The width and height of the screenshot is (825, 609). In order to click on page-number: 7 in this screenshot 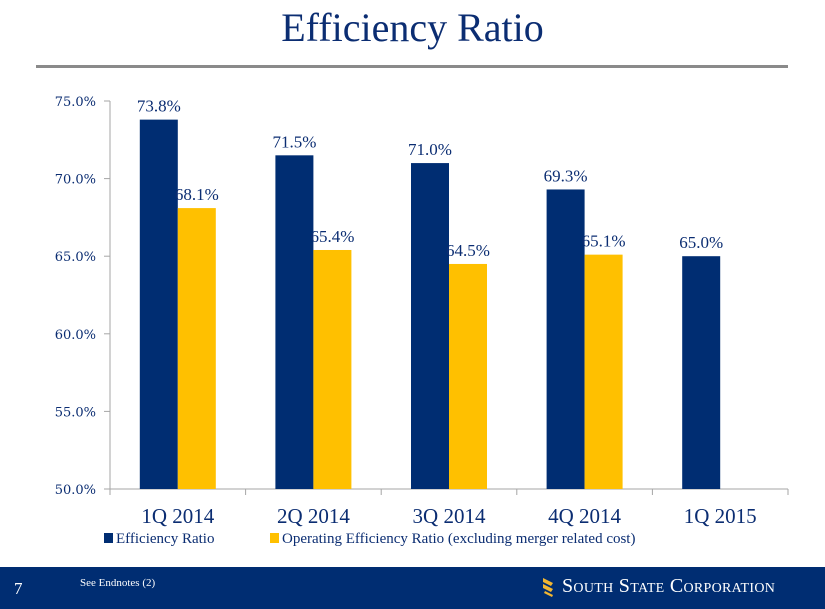, I will do `click(18, 588)`.